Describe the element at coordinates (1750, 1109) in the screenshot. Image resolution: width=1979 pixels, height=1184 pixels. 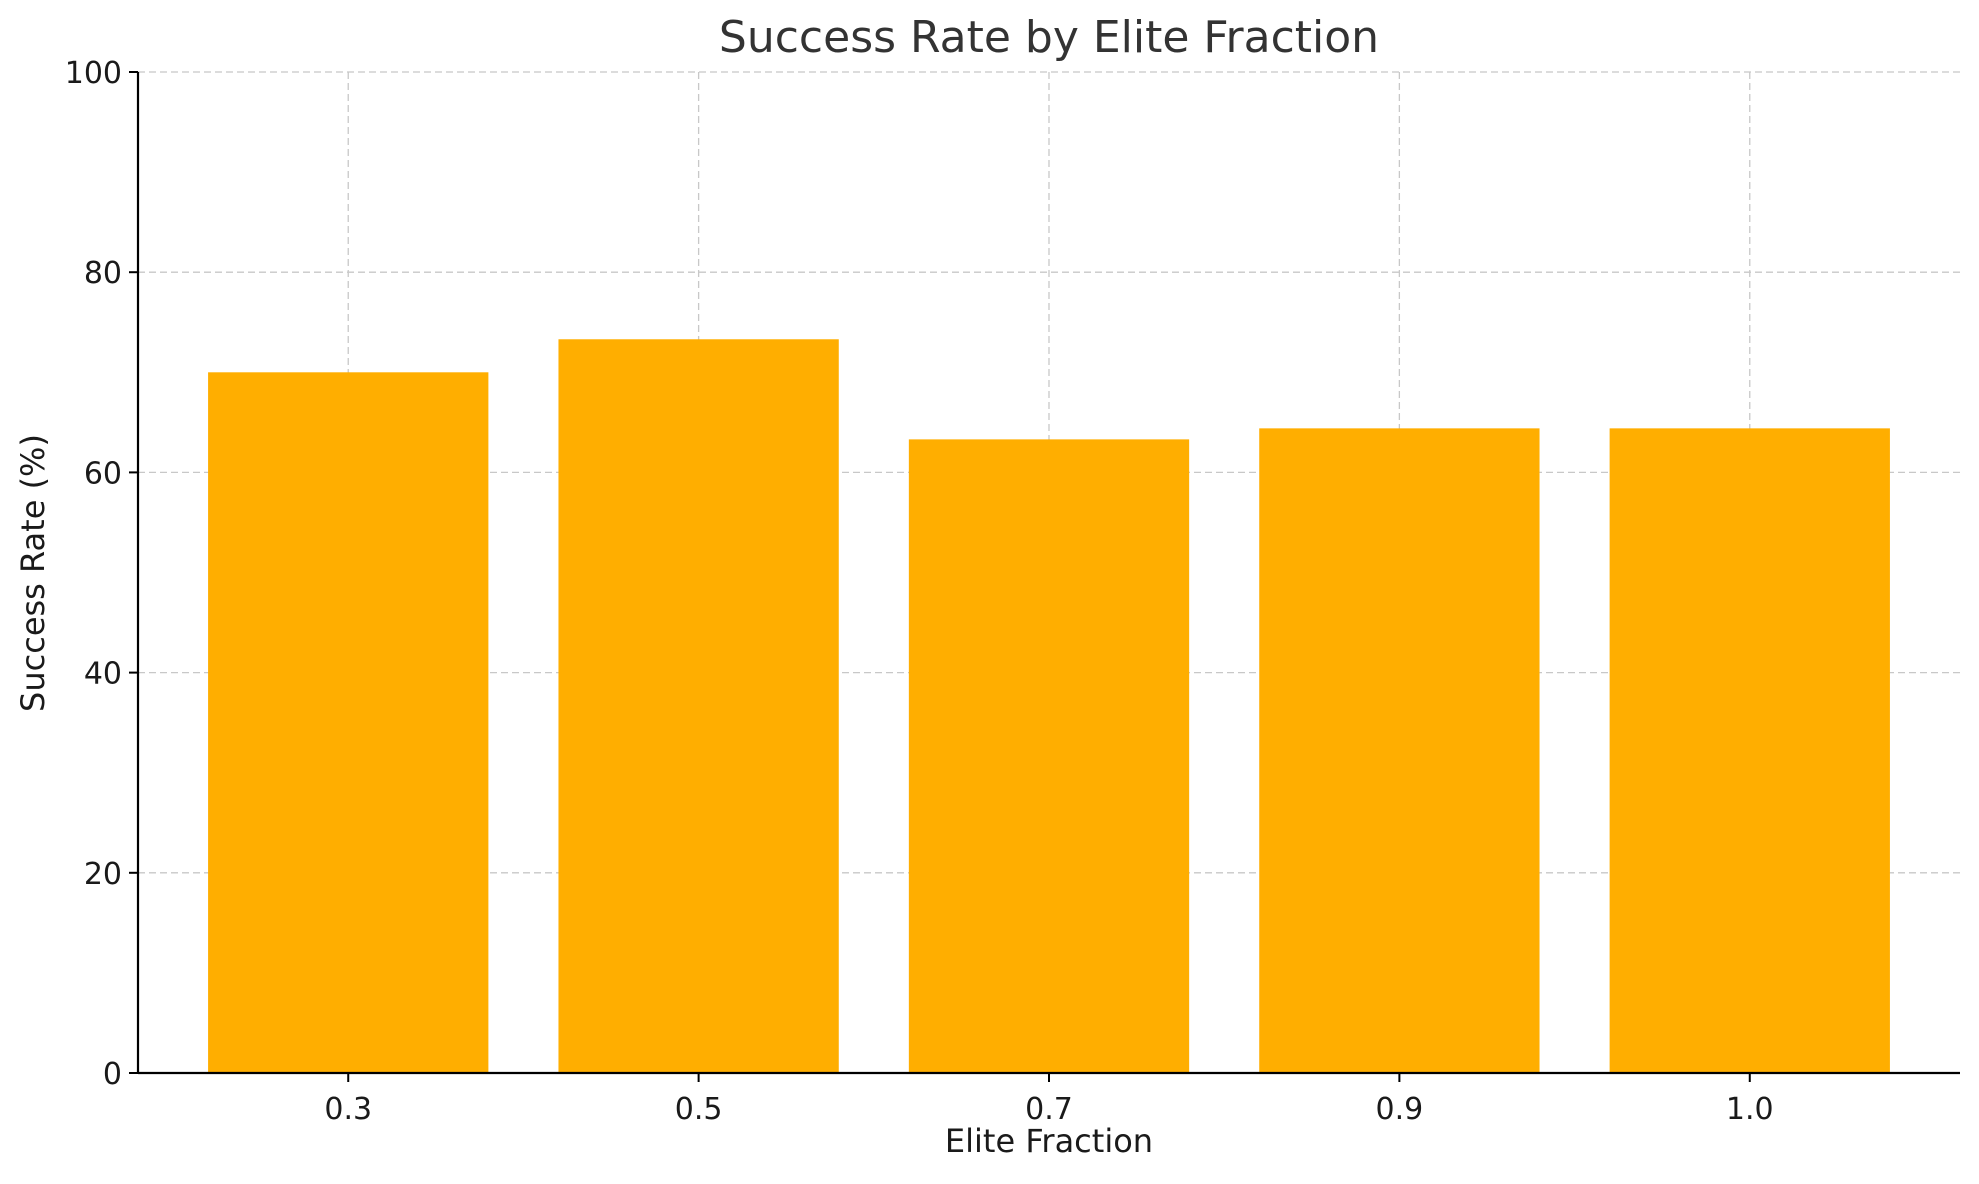
I see `x-tick-label: 1.0` at that location.